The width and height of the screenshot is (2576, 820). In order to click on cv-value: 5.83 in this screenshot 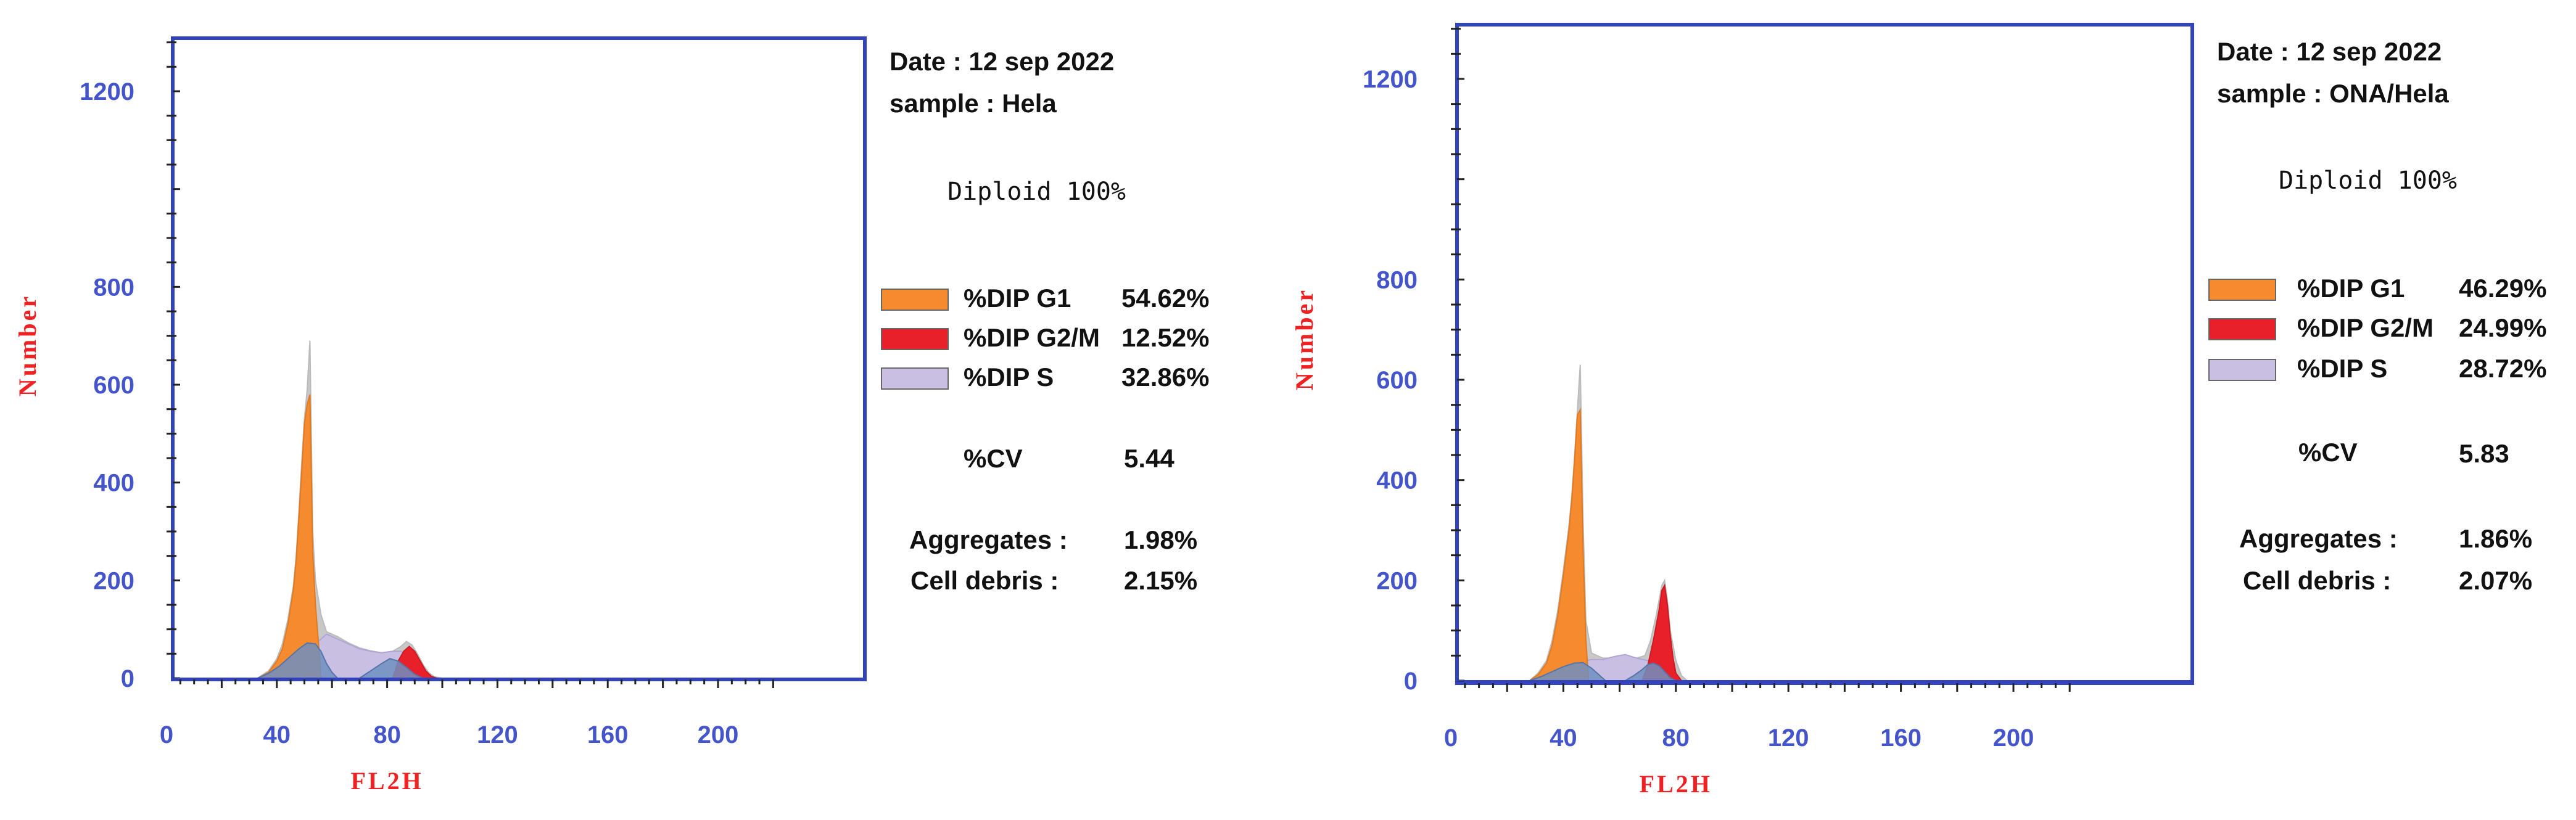, I will do `click(2484, 453)`.